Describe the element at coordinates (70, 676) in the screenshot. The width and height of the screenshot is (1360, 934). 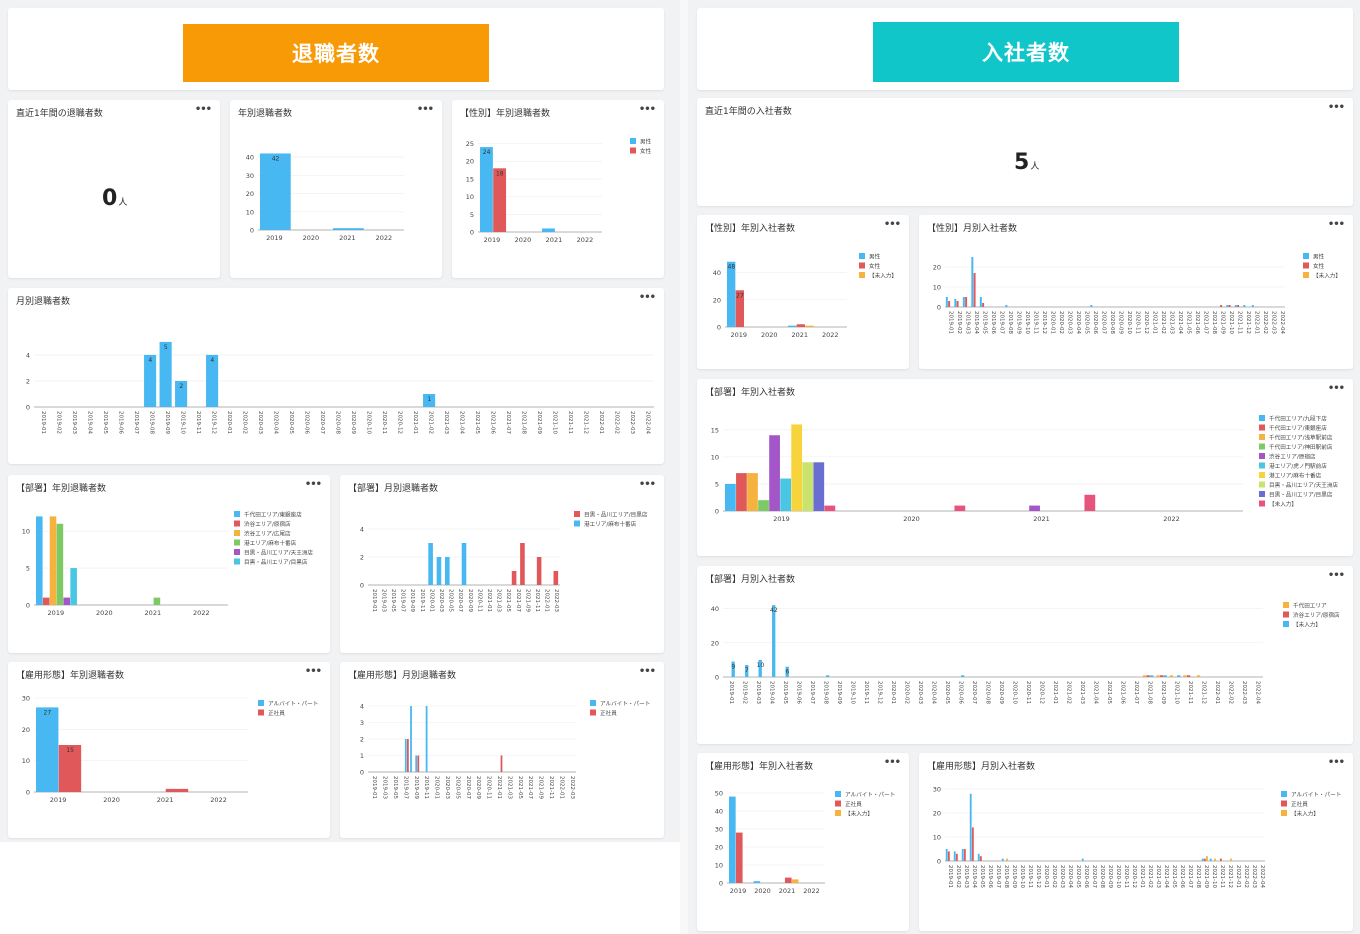
I see `card-title: 【雇用形態】年別退職者数` at that location.